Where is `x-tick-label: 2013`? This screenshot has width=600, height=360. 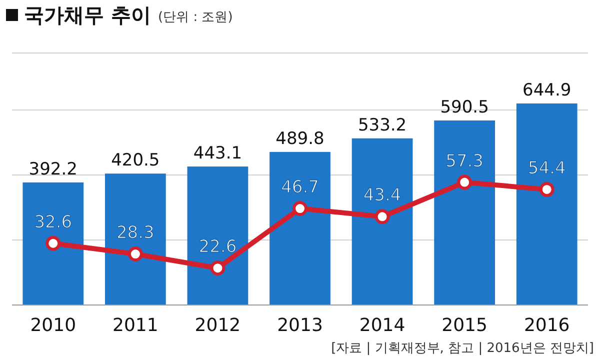 x-tick-label: 2013 is located at coordinates (300, 325).